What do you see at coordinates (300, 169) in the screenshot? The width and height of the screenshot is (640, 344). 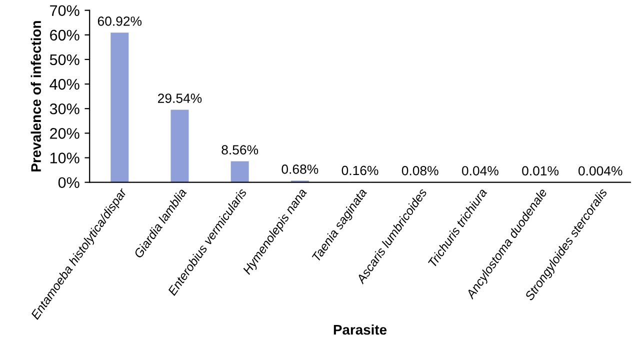 I see `data-label: 0.68%` at bounding box center [300, 169].